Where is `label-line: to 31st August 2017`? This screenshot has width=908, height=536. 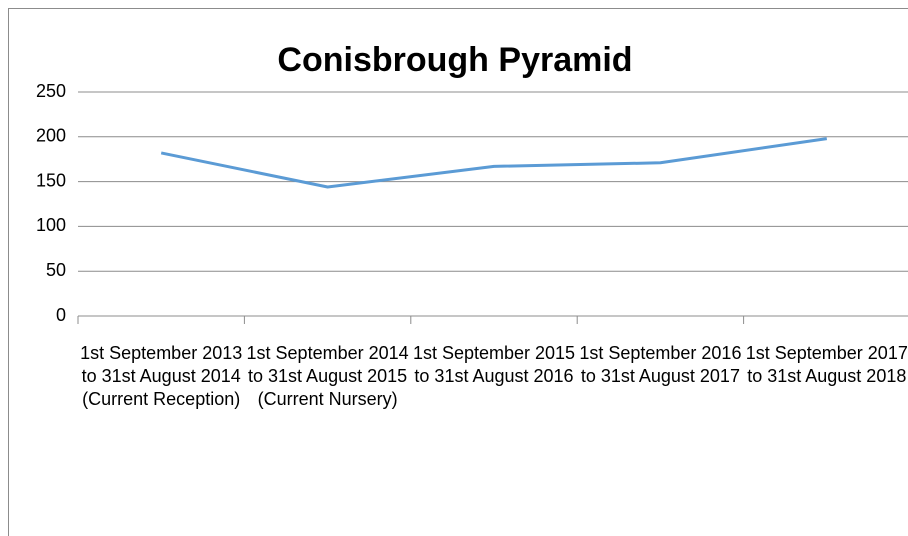
label-line: to 31st August 2017 is located at coordinates (660, 376).